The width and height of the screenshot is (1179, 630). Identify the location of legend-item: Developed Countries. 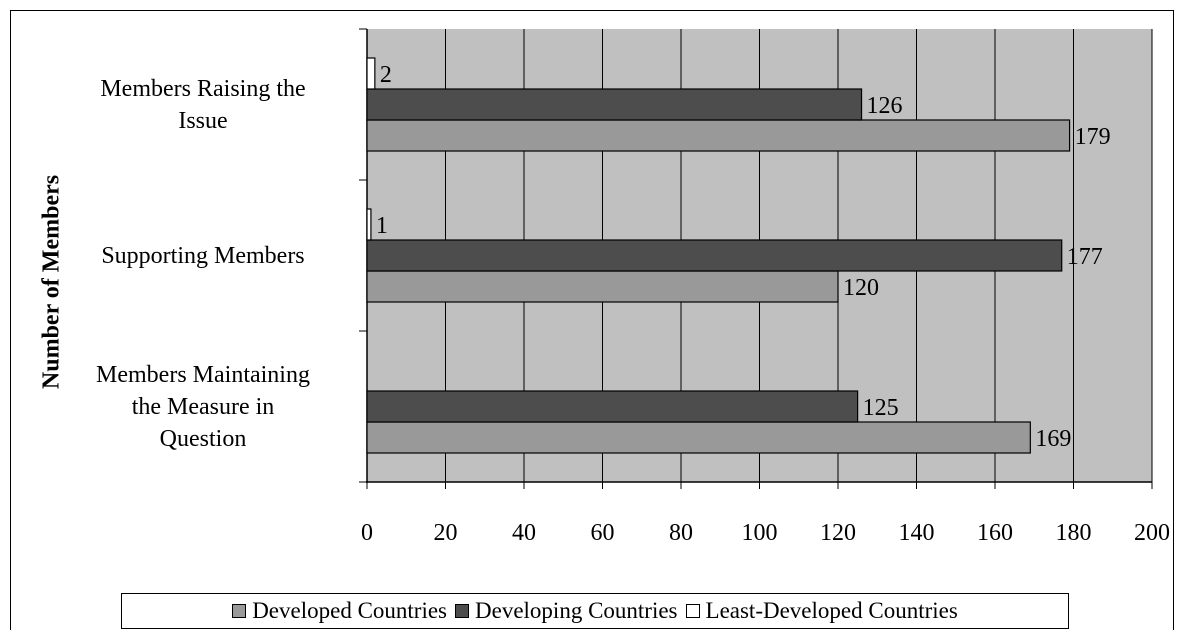
(339, 611).